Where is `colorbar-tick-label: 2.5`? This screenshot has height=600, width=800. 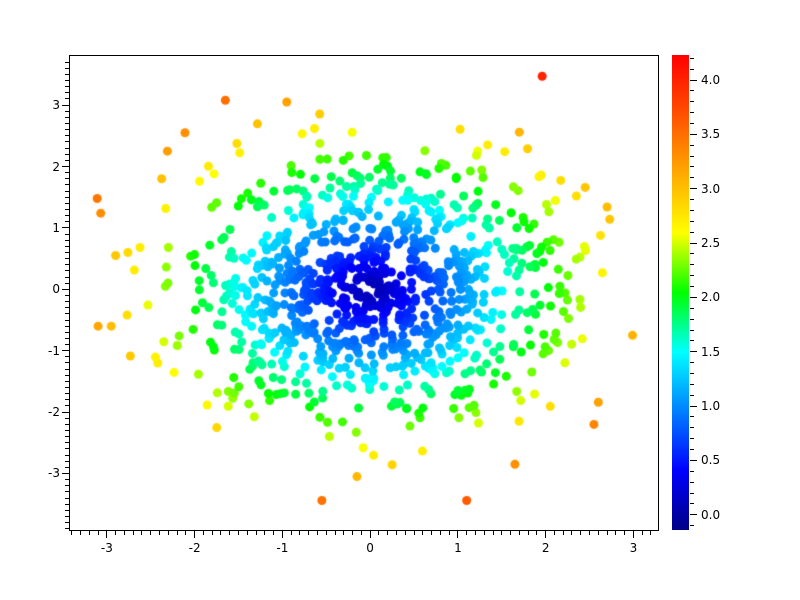 colorbar-tick-label: 2.5 is located at coordinates (711, 243).